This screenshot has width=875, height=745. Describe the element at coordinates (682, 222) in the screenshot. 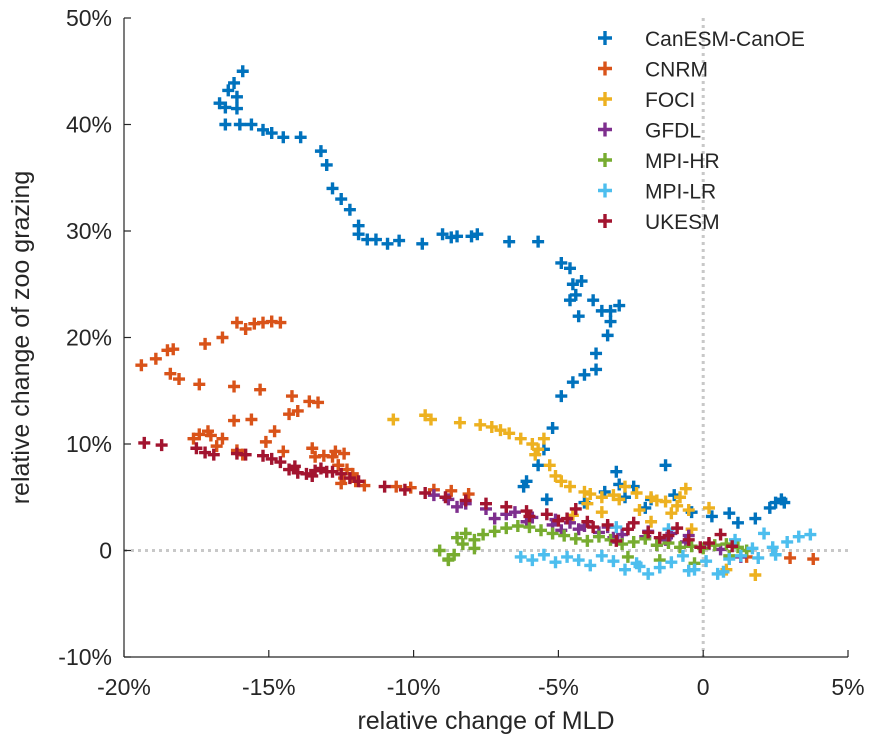

I see `legend-label: UKESM` at that location.